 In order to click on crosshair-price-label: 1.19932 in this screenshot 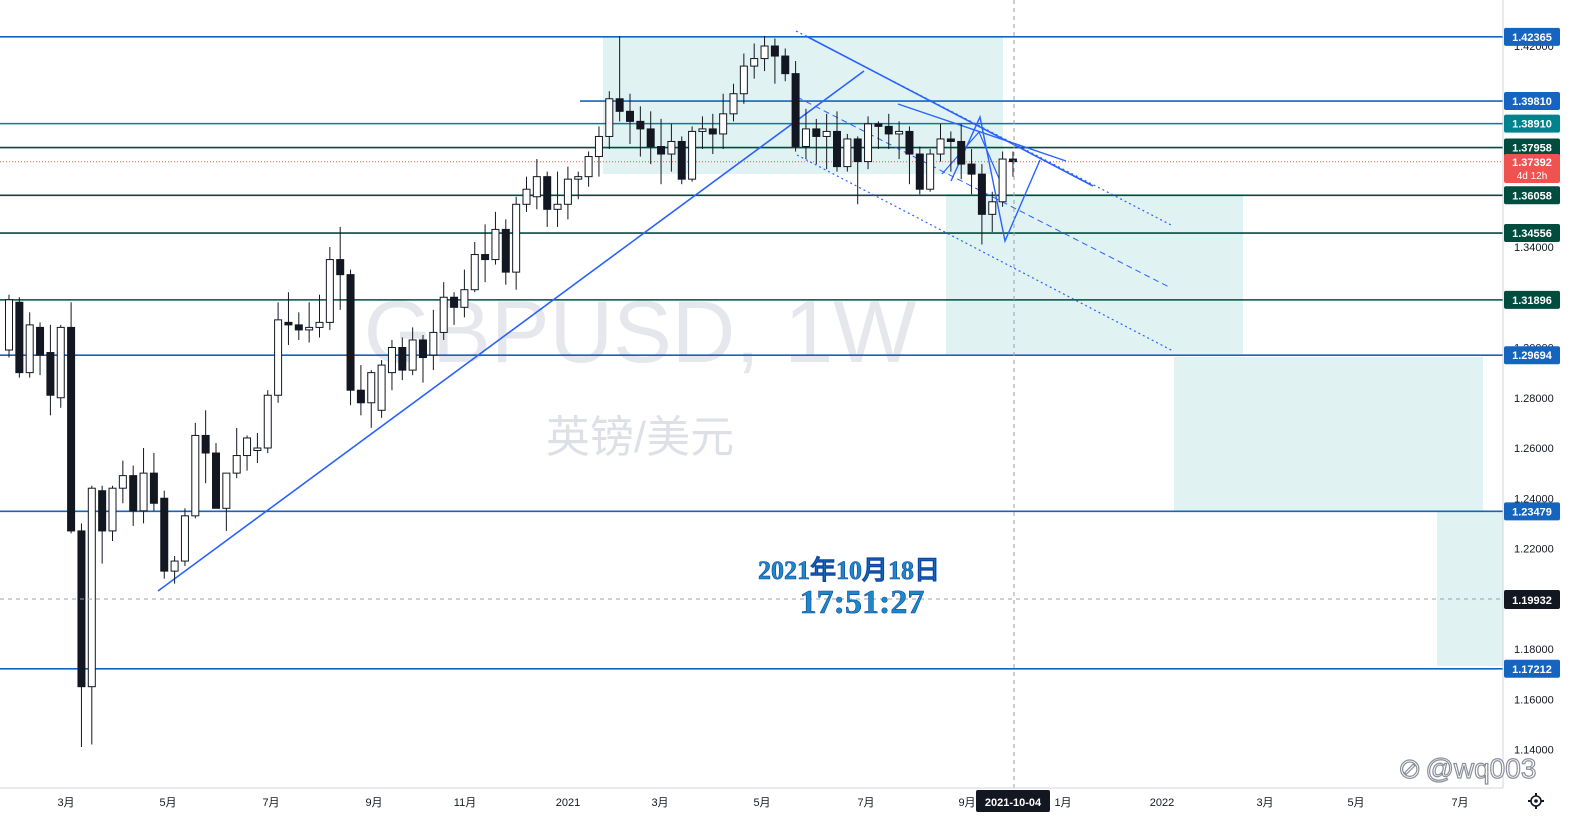, I will do `click(1532, 599)`.